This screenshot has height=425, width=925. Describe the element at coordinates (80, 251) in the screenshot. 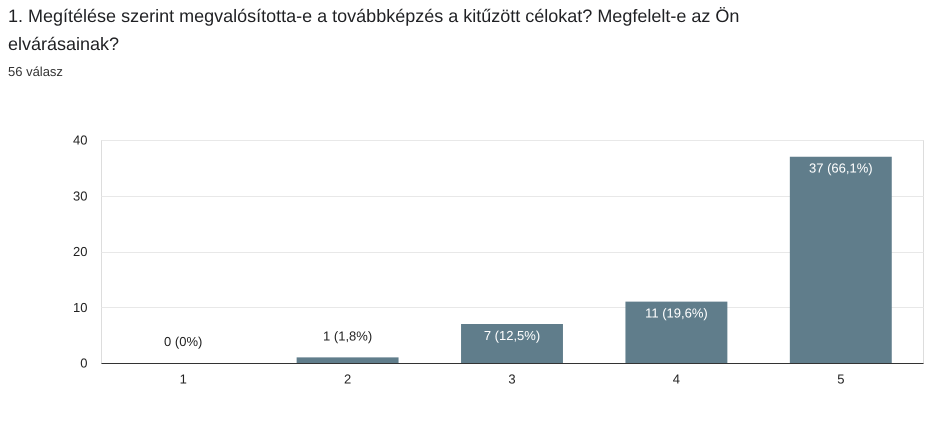

I see `y-tick-label: 20` at that location.